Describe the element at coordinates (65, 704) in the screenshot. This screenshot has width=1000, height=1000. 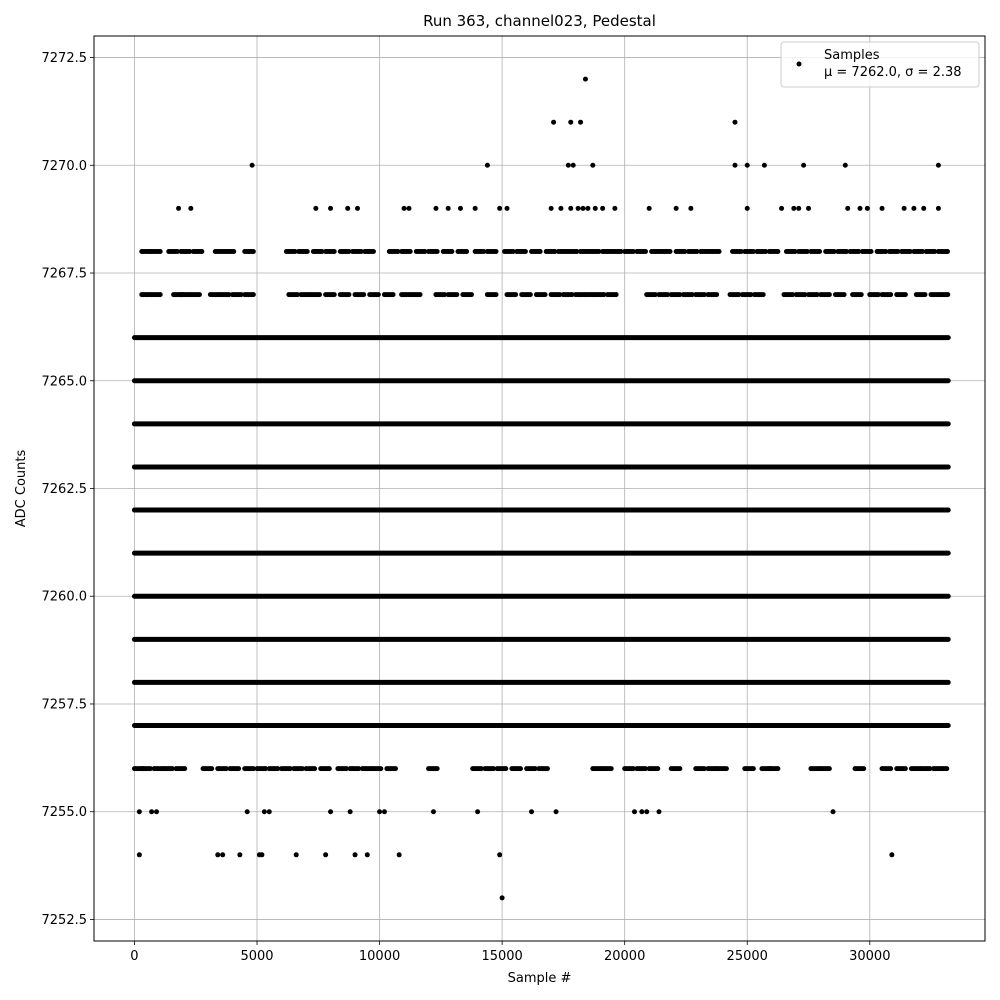
I see `y-tick-label: 7257.5` at that location.